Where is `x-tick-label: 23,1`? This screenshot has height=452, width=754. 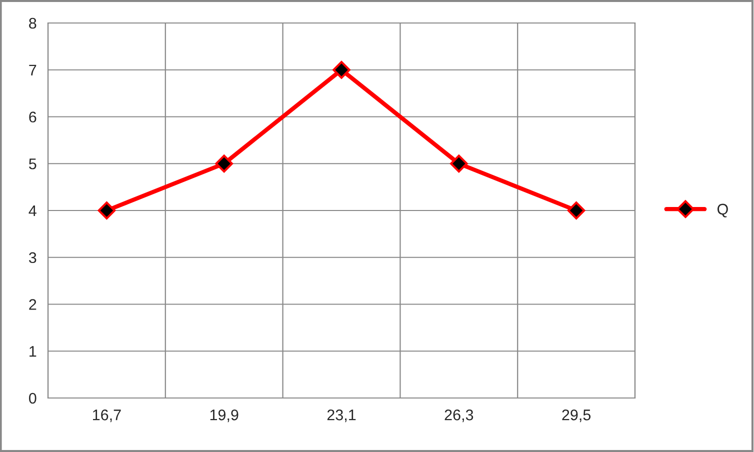
x-tick-label: 23,1 is located at coordinates (341, 416).